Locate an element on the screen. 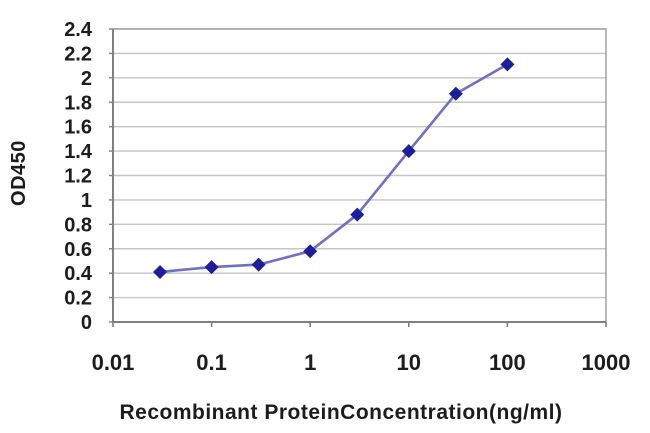  x-tick-label: 100 is located at coordinates (507, 362).